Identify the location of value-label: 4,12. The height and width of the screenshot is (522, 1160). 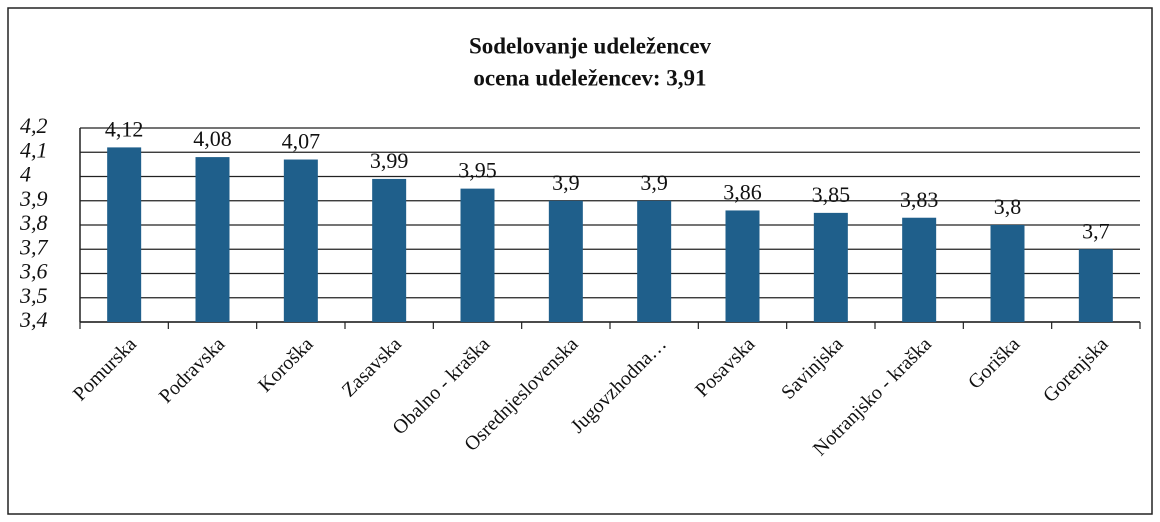
(124, 128).